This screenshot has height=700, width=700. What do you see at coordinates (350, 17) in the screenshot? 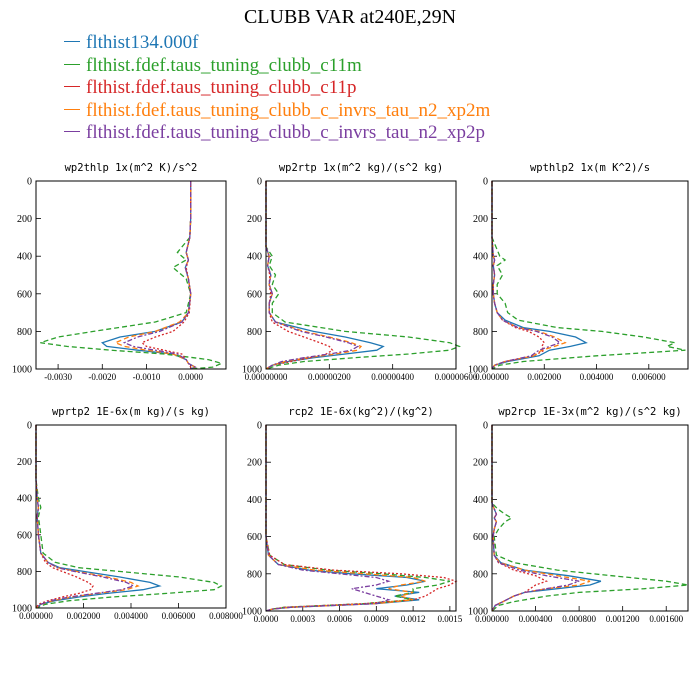
I see `figure-title: CLUBB VAR at240E,29N` at bounding box center [350, 17].